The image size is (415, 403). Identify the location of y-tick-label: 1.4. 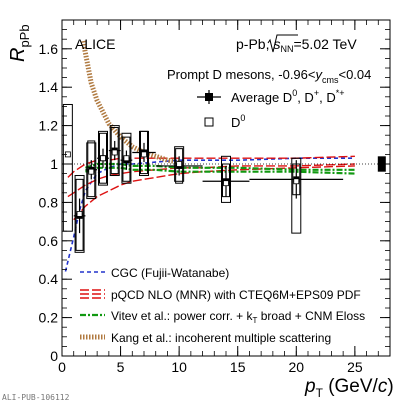
(49, 87).